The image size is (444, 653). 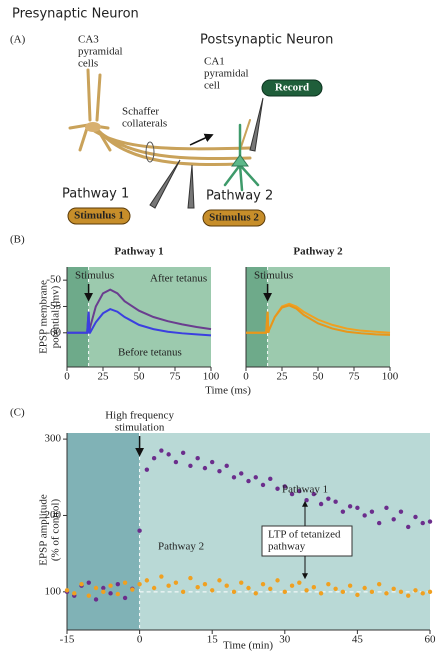 What do you see at coordinates (307, 541) in the screenshot?
I see `ltp-box` at bounding box center [307, 541].